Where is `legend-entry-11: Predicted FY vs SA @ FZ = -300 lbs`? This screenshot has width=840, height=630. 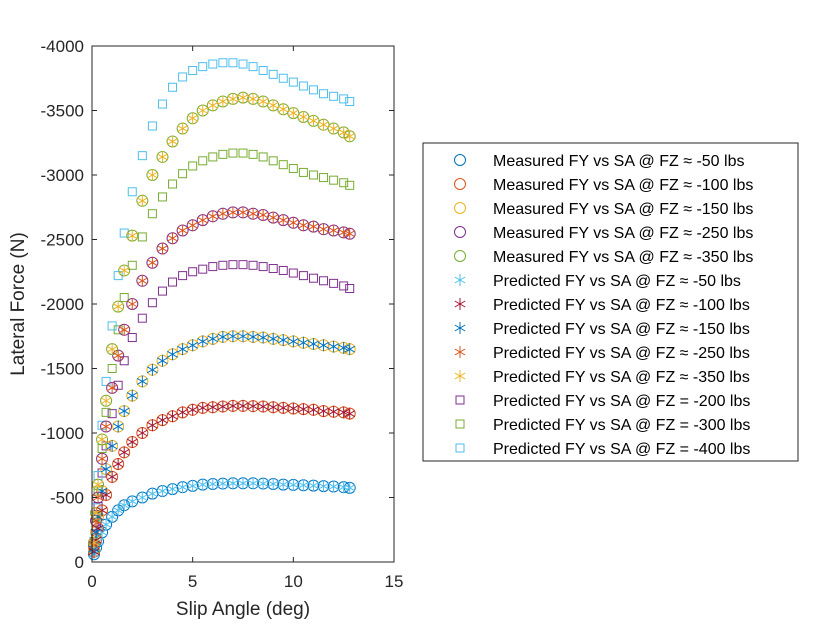
legend-entry-11: Predicted FY vs SA @ FZ = -300 lbs is located at coordinates (602, 425).